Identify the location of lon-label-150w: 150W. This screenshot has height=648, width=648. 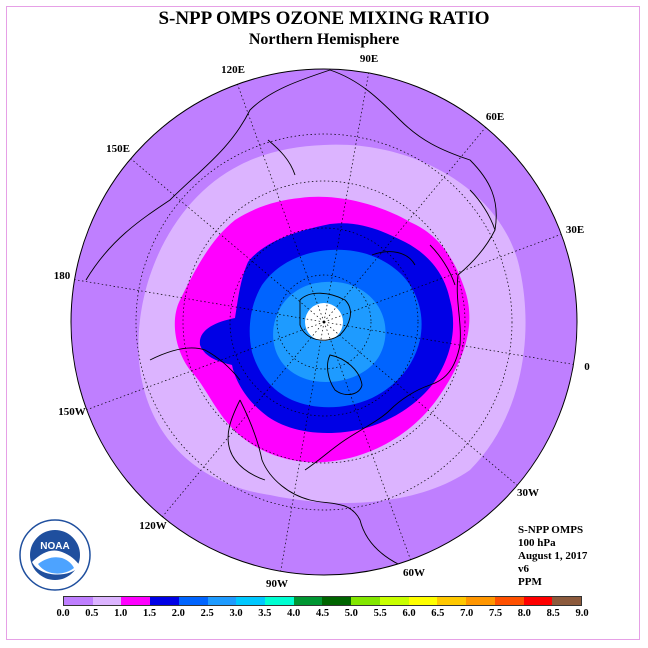
(72, 412).